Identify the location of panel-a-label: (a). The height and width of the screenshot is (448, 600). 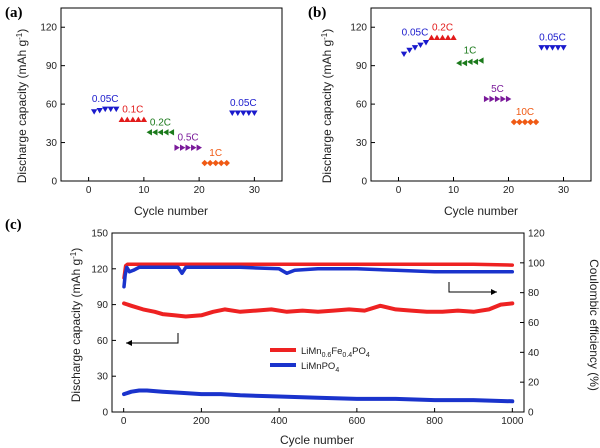
(14, 13).